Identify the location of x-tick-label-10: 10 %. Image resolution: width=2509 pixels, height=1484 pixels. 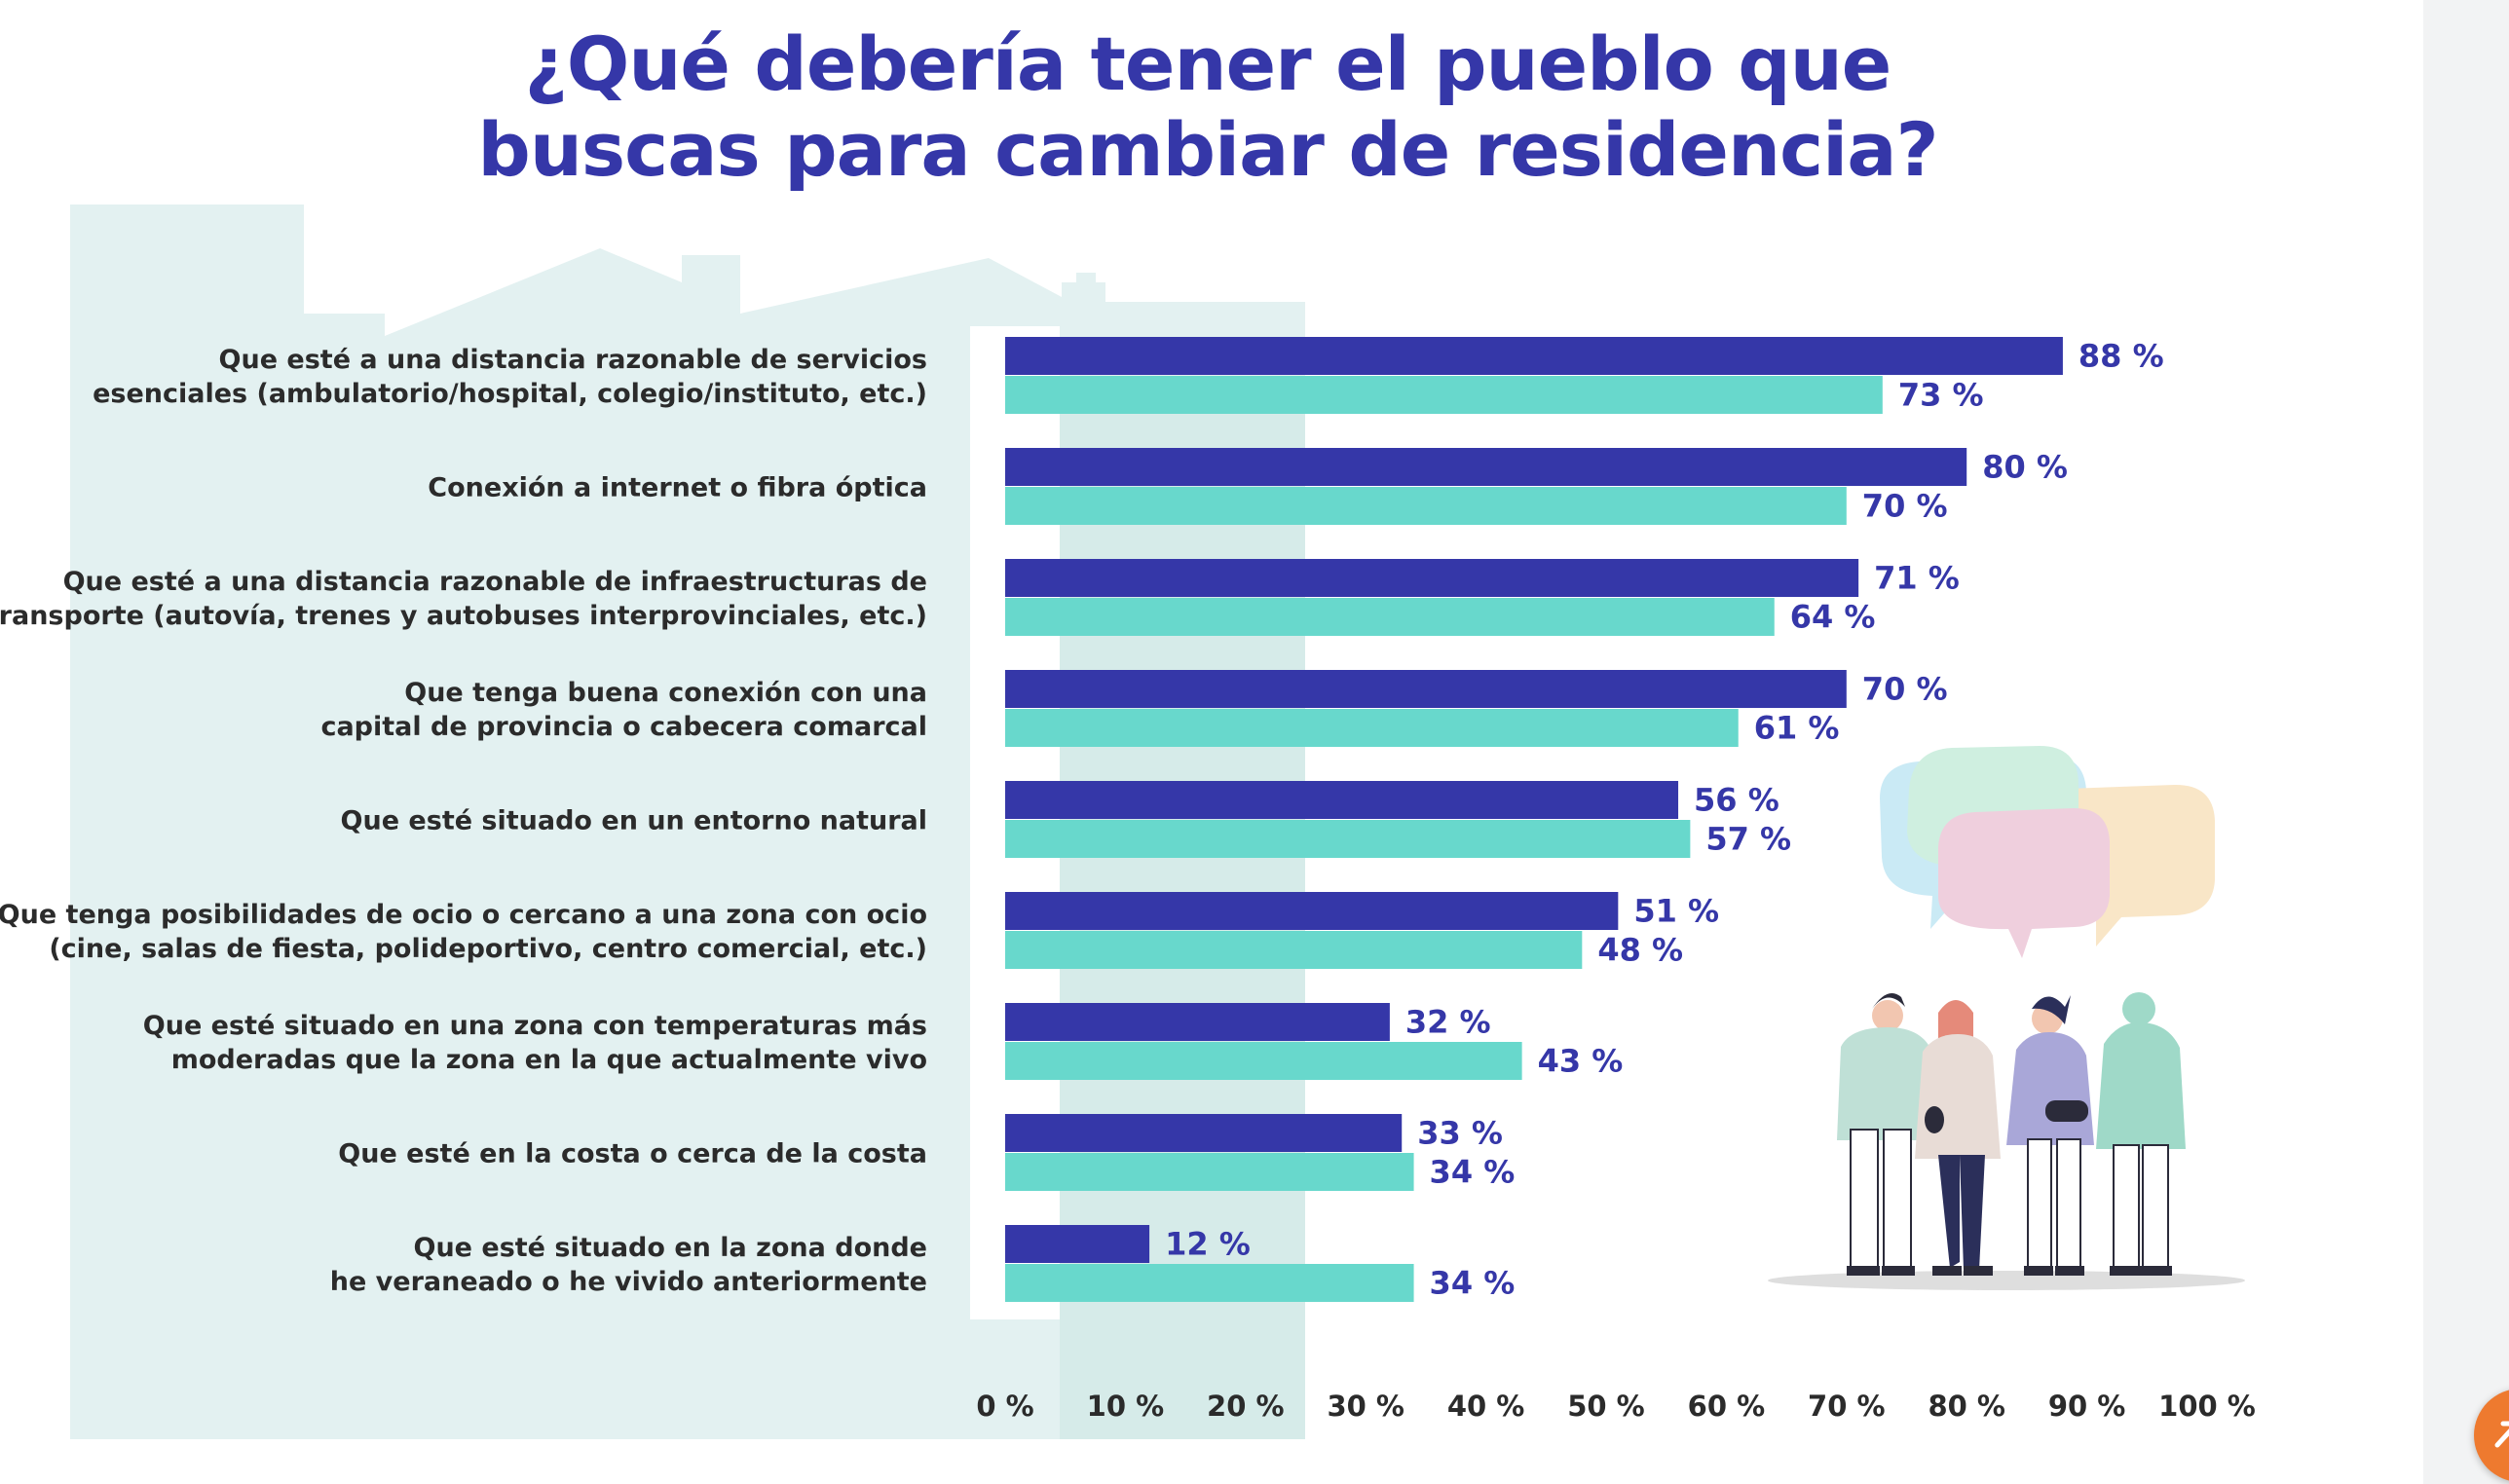
(1126, 1406).